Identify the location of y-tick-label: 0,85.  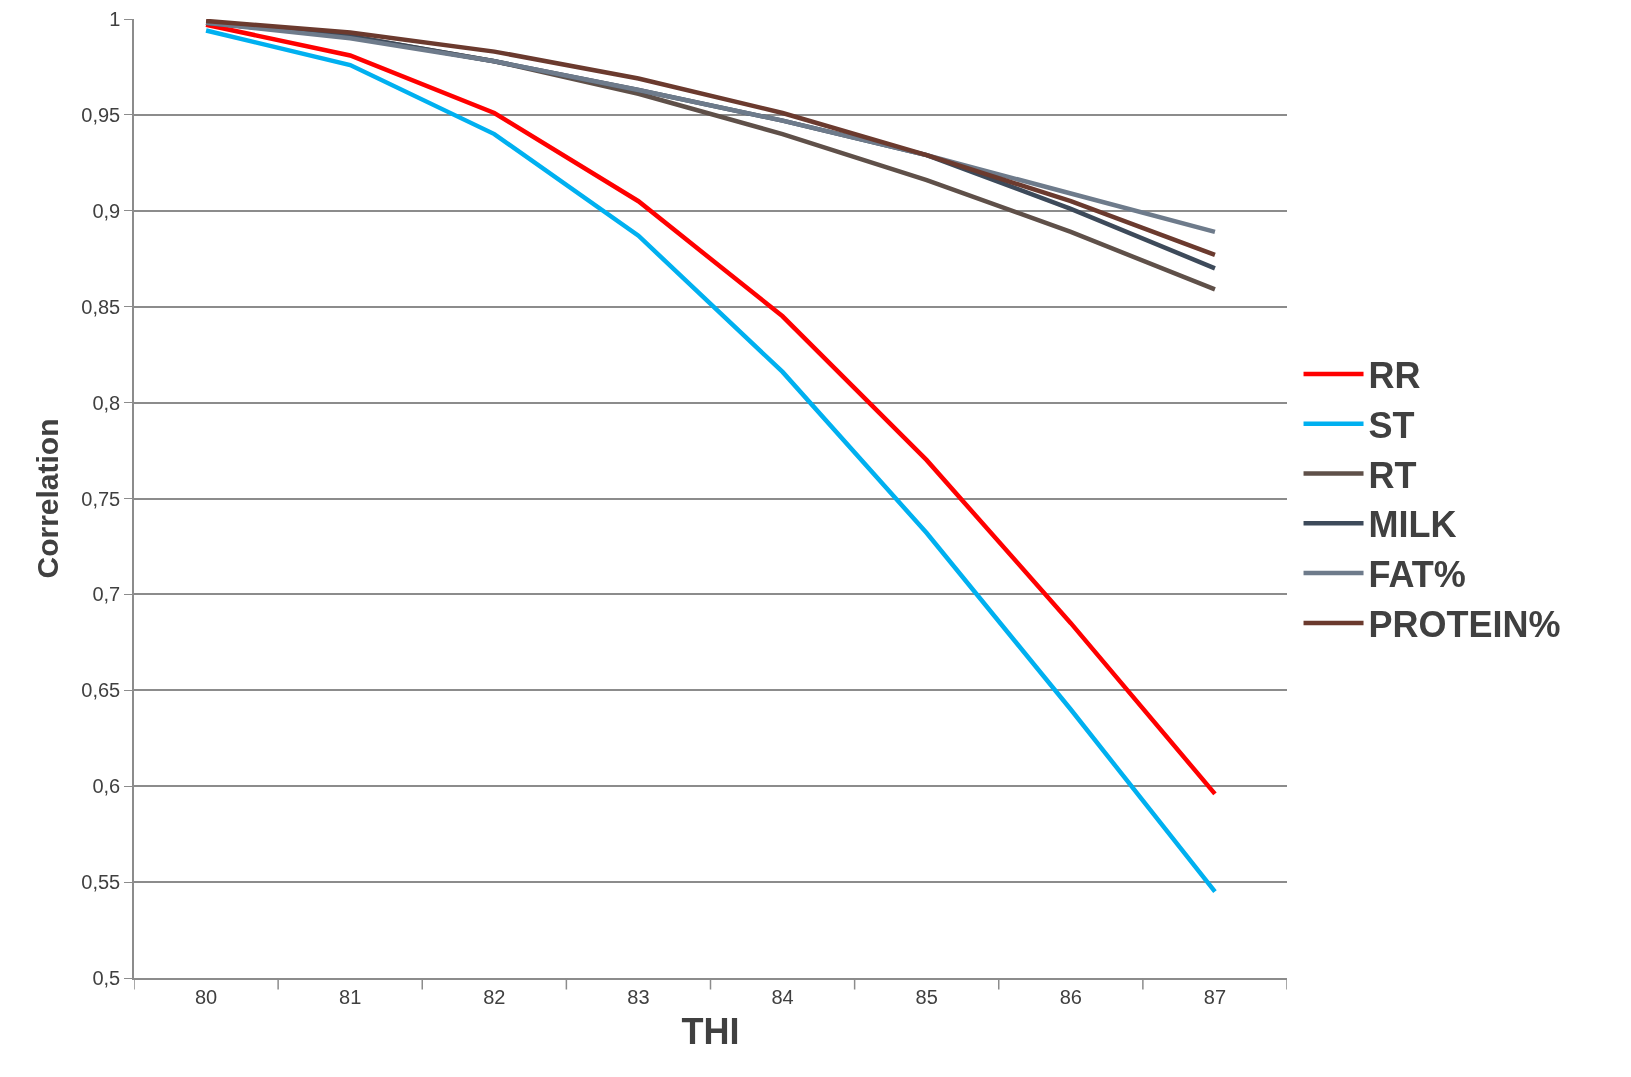
(101, 306).